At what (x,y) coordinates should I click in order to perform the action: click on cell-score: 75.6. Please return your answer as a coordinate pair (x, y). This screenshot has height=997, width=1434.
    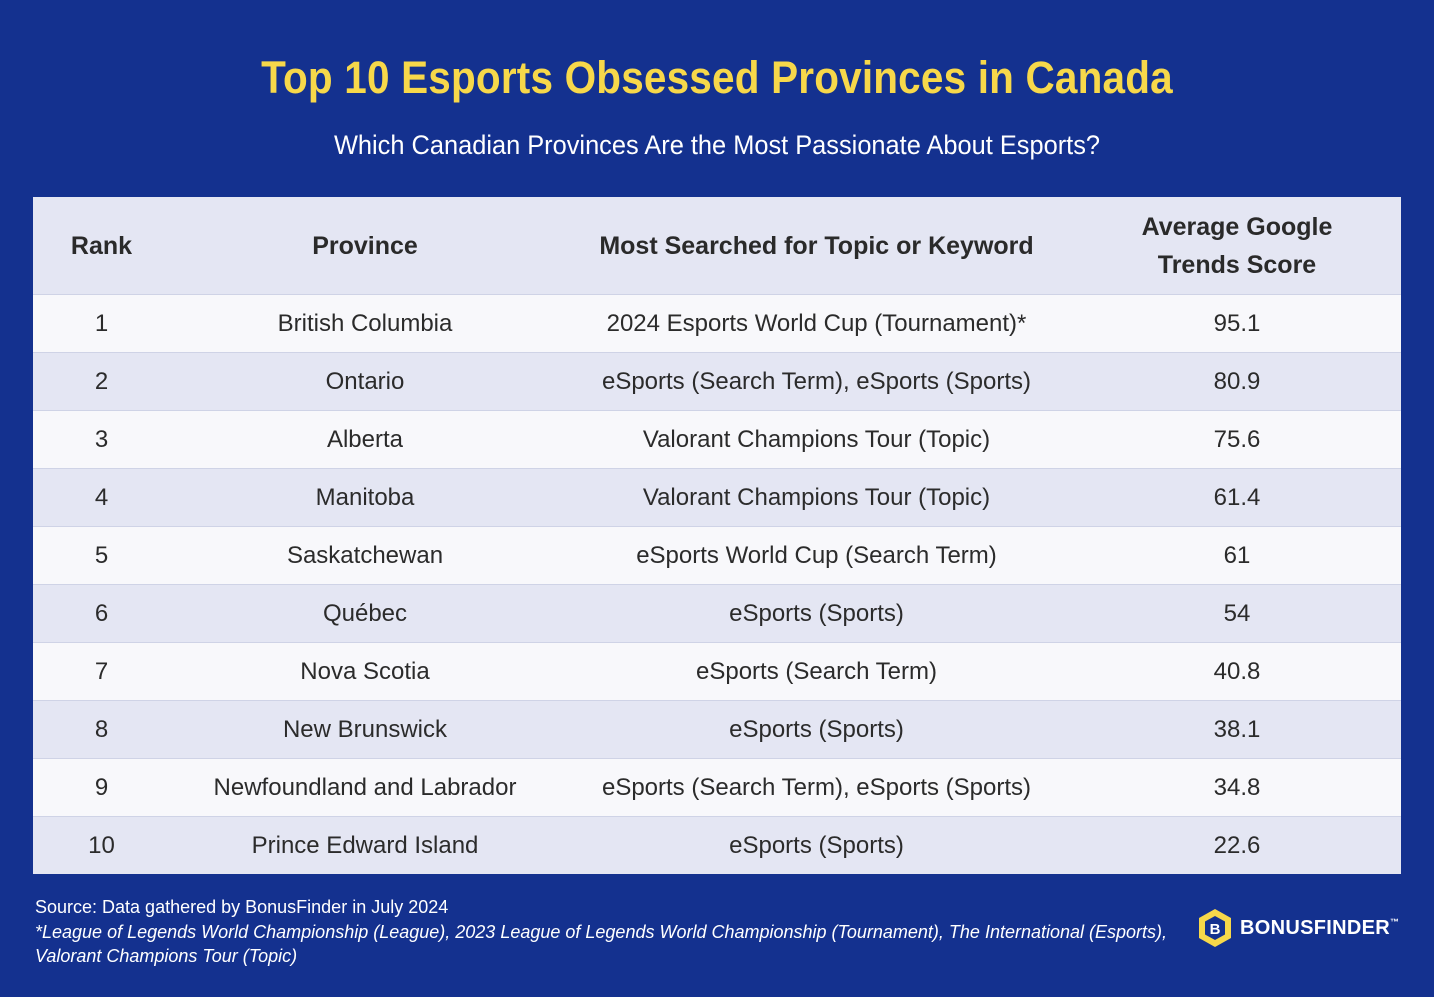
    Looking at the image, I should click on (1237, 439).